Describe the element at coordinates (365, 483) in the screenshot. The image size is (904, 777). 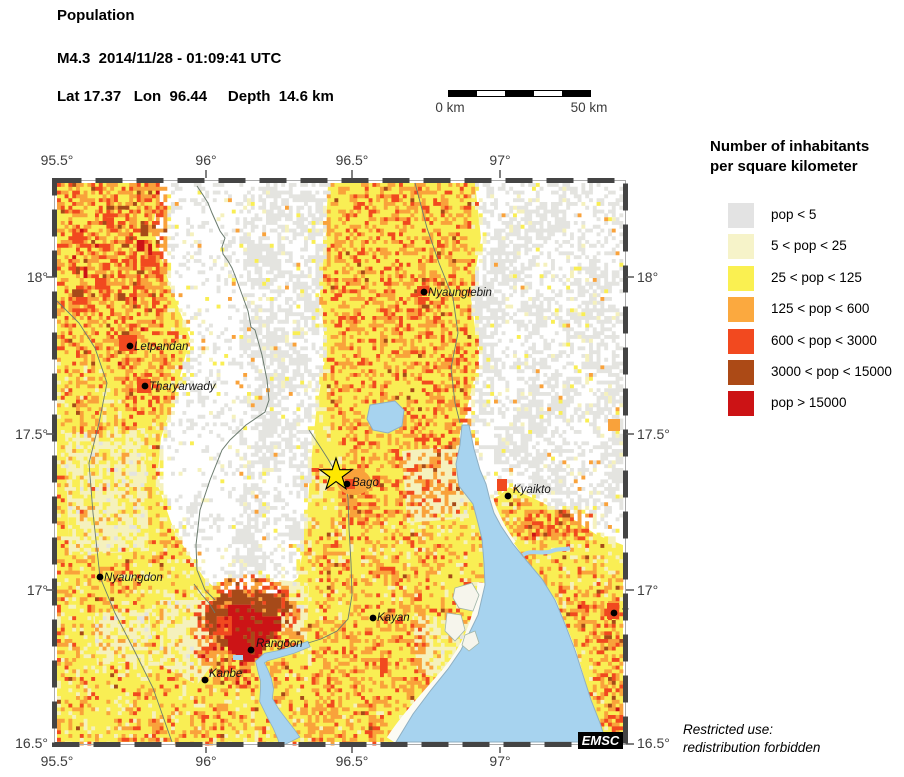
I see `svg-text: Bago` at that location.